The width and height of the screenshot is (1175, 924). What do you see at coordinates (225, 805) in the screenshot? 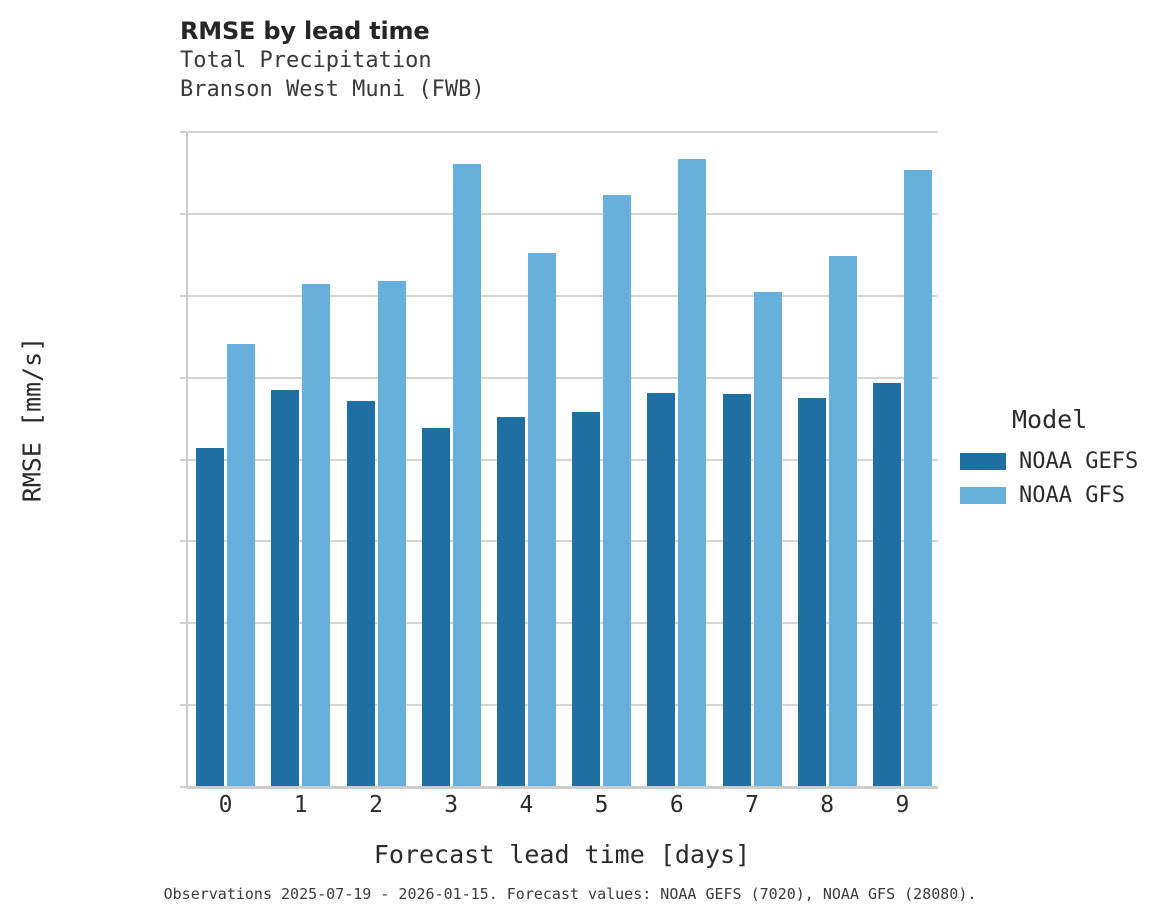
I see `x-tick-label-0: 0` at bounding box center [225, 805].